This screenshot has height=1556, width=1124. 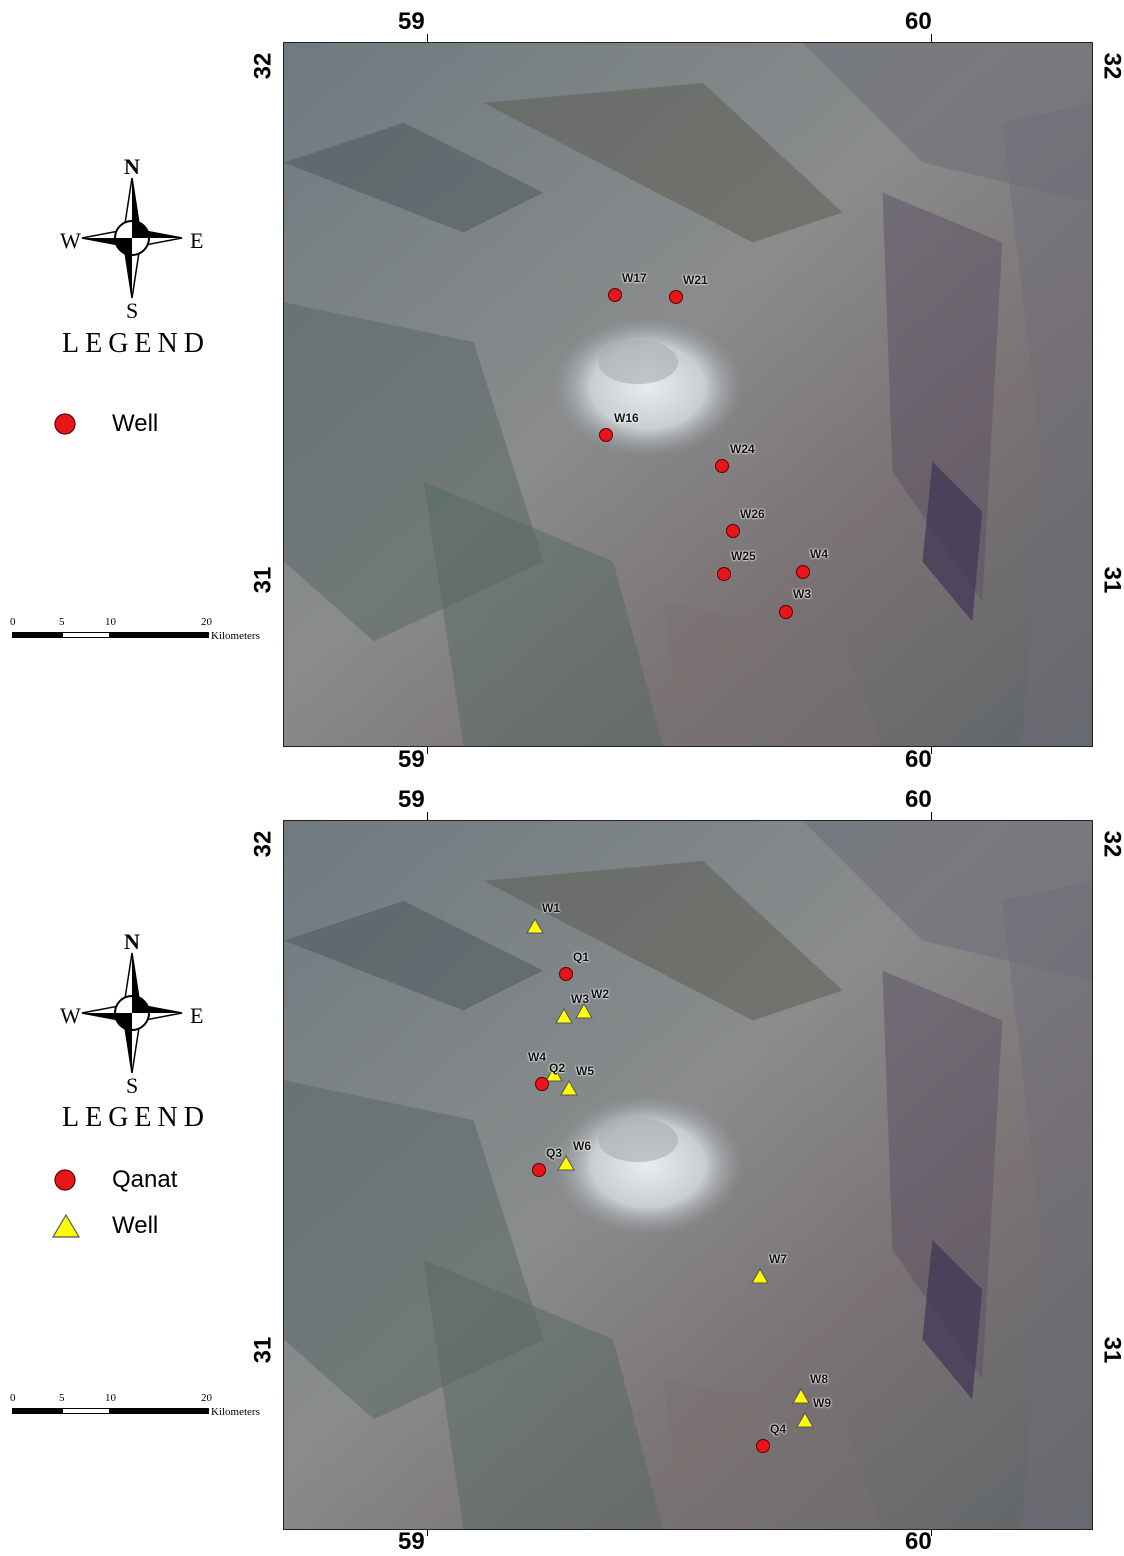 I want to click on well-marker-w2, so click(x=584, y=1013).